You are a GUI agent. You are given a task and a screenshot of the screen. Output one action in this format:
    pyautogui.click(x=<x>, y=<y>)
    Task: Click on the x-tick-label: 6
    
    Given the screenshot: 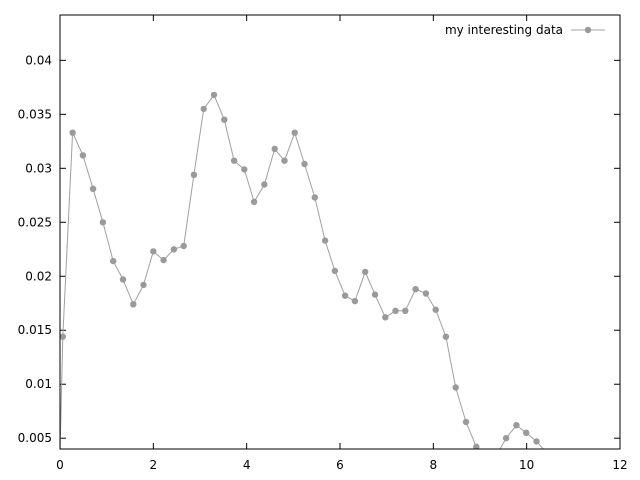 What is the action you would take?
    pyautogui.click(x=340, y=465)
    